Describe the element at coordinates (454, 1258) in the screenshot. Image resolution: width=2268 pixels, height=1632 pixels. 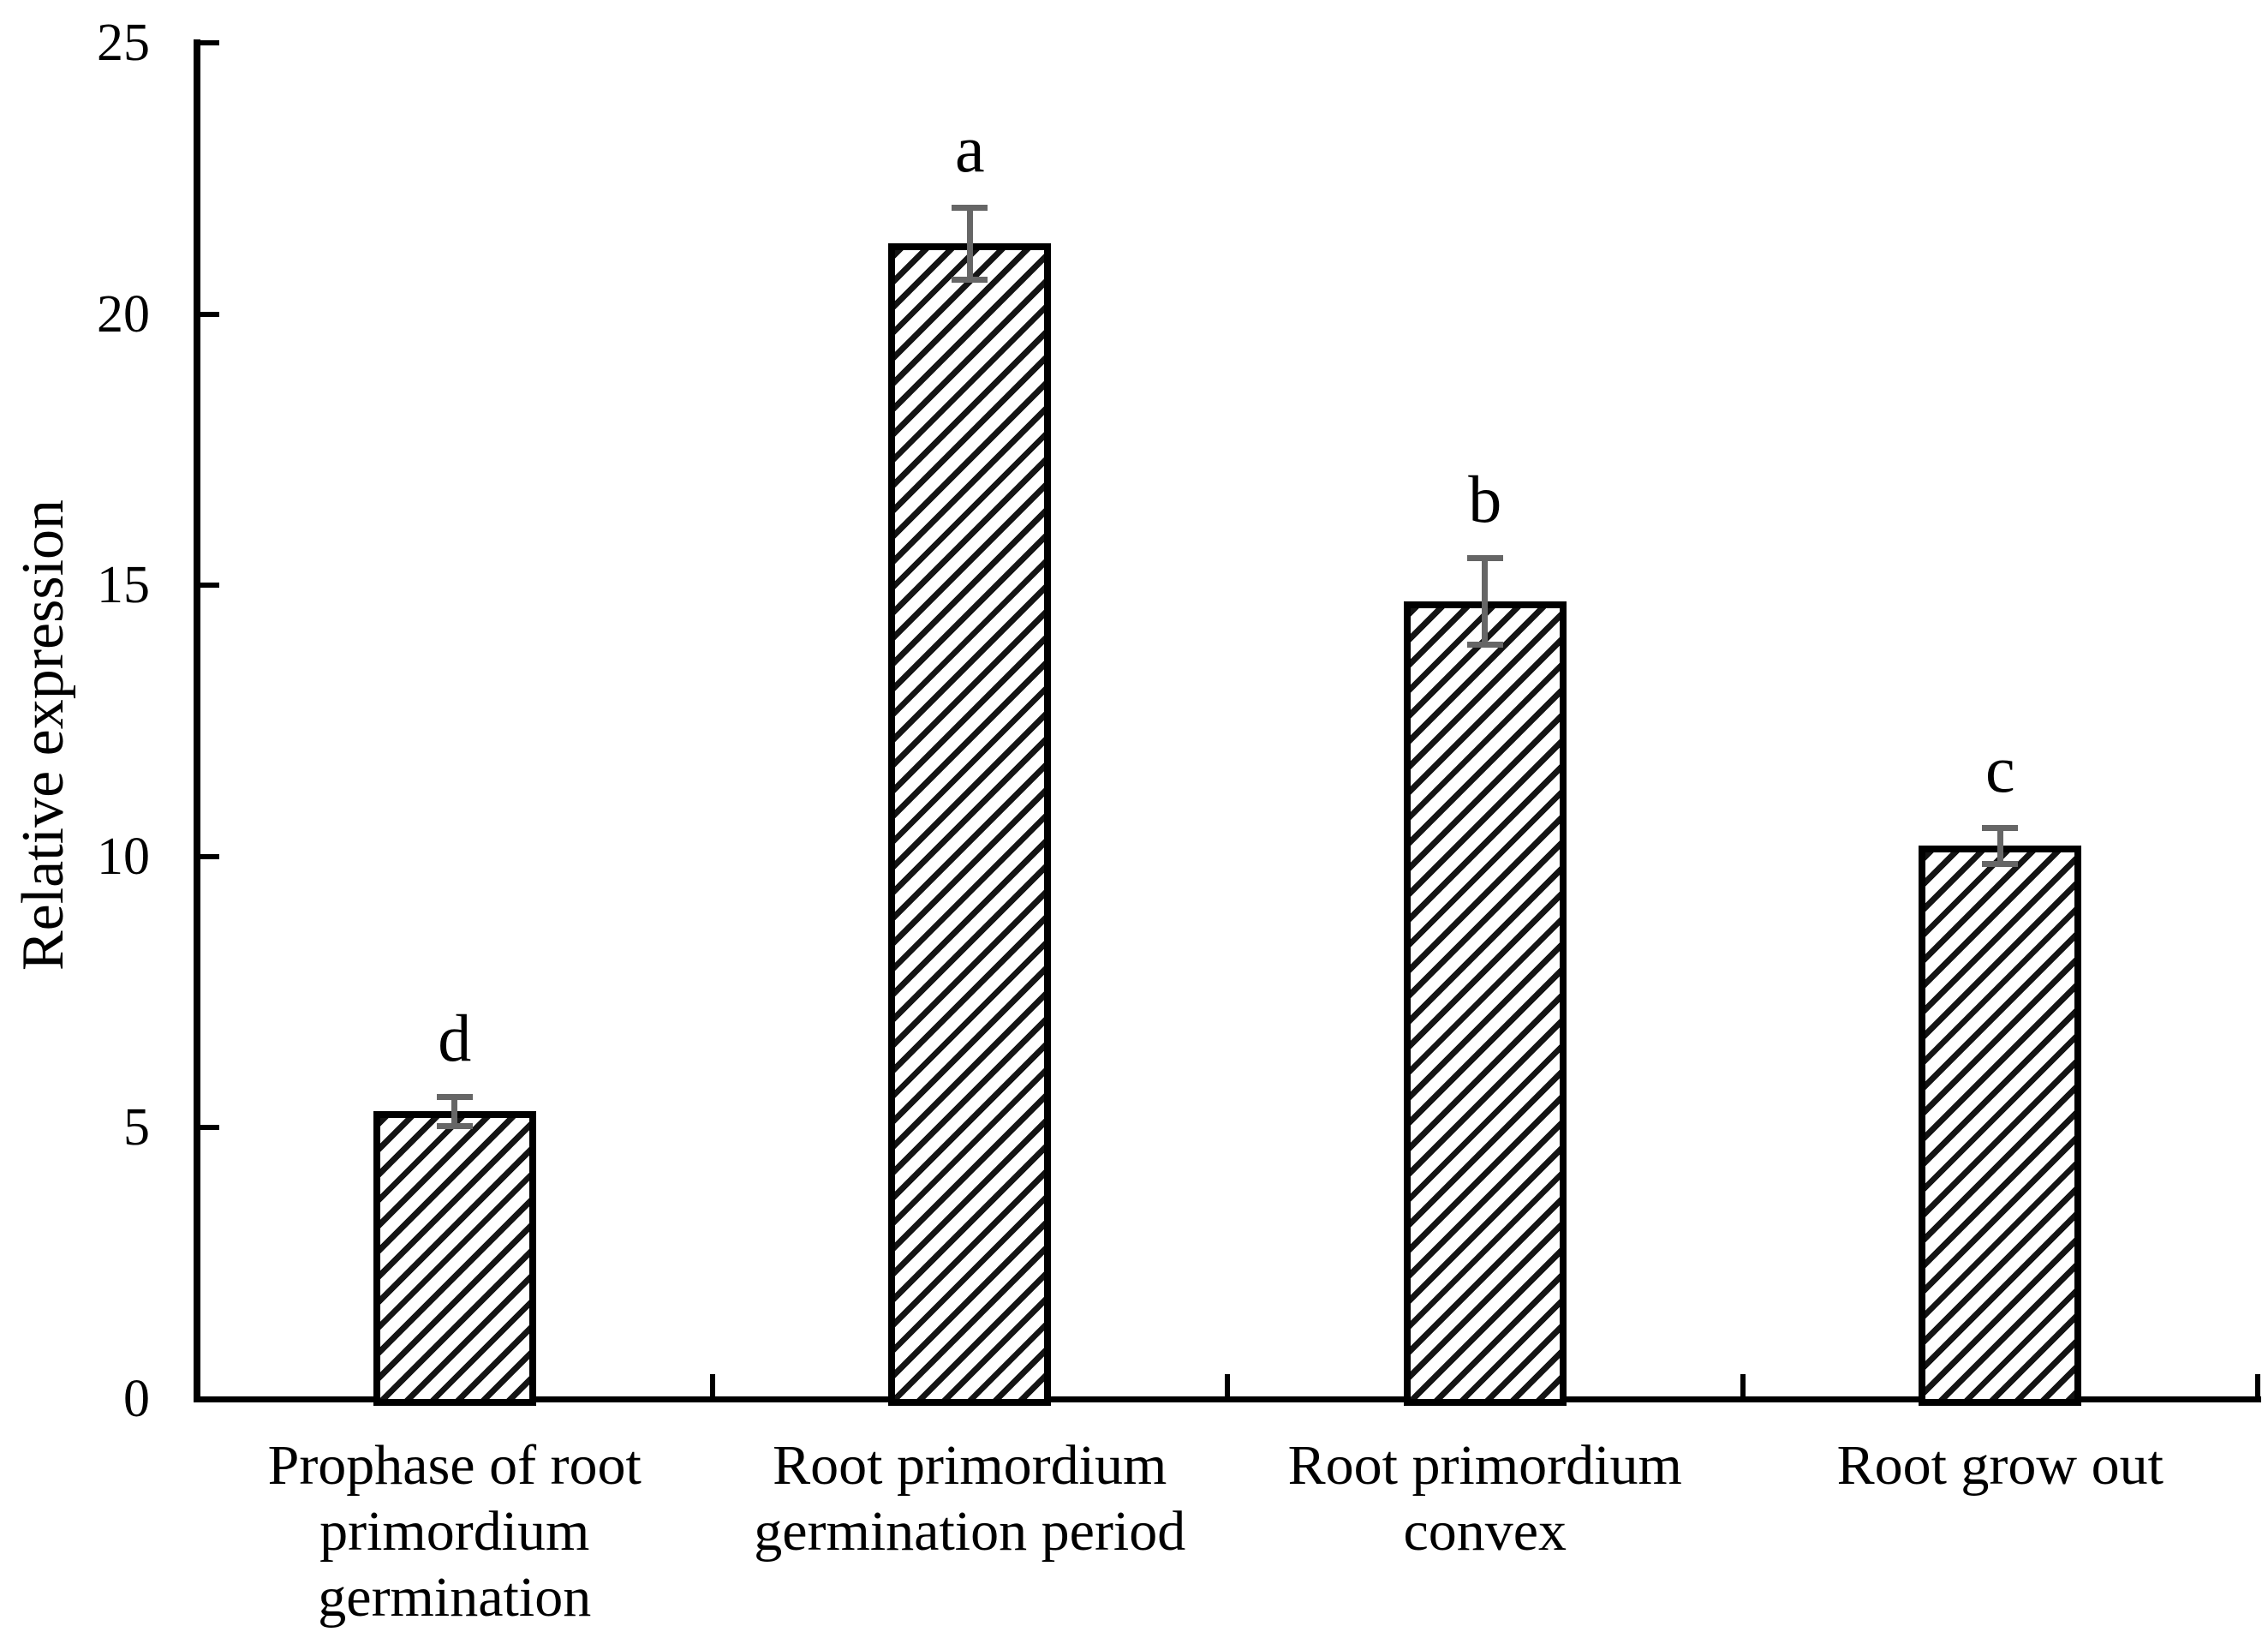
I see `bar-prophase` at that location.